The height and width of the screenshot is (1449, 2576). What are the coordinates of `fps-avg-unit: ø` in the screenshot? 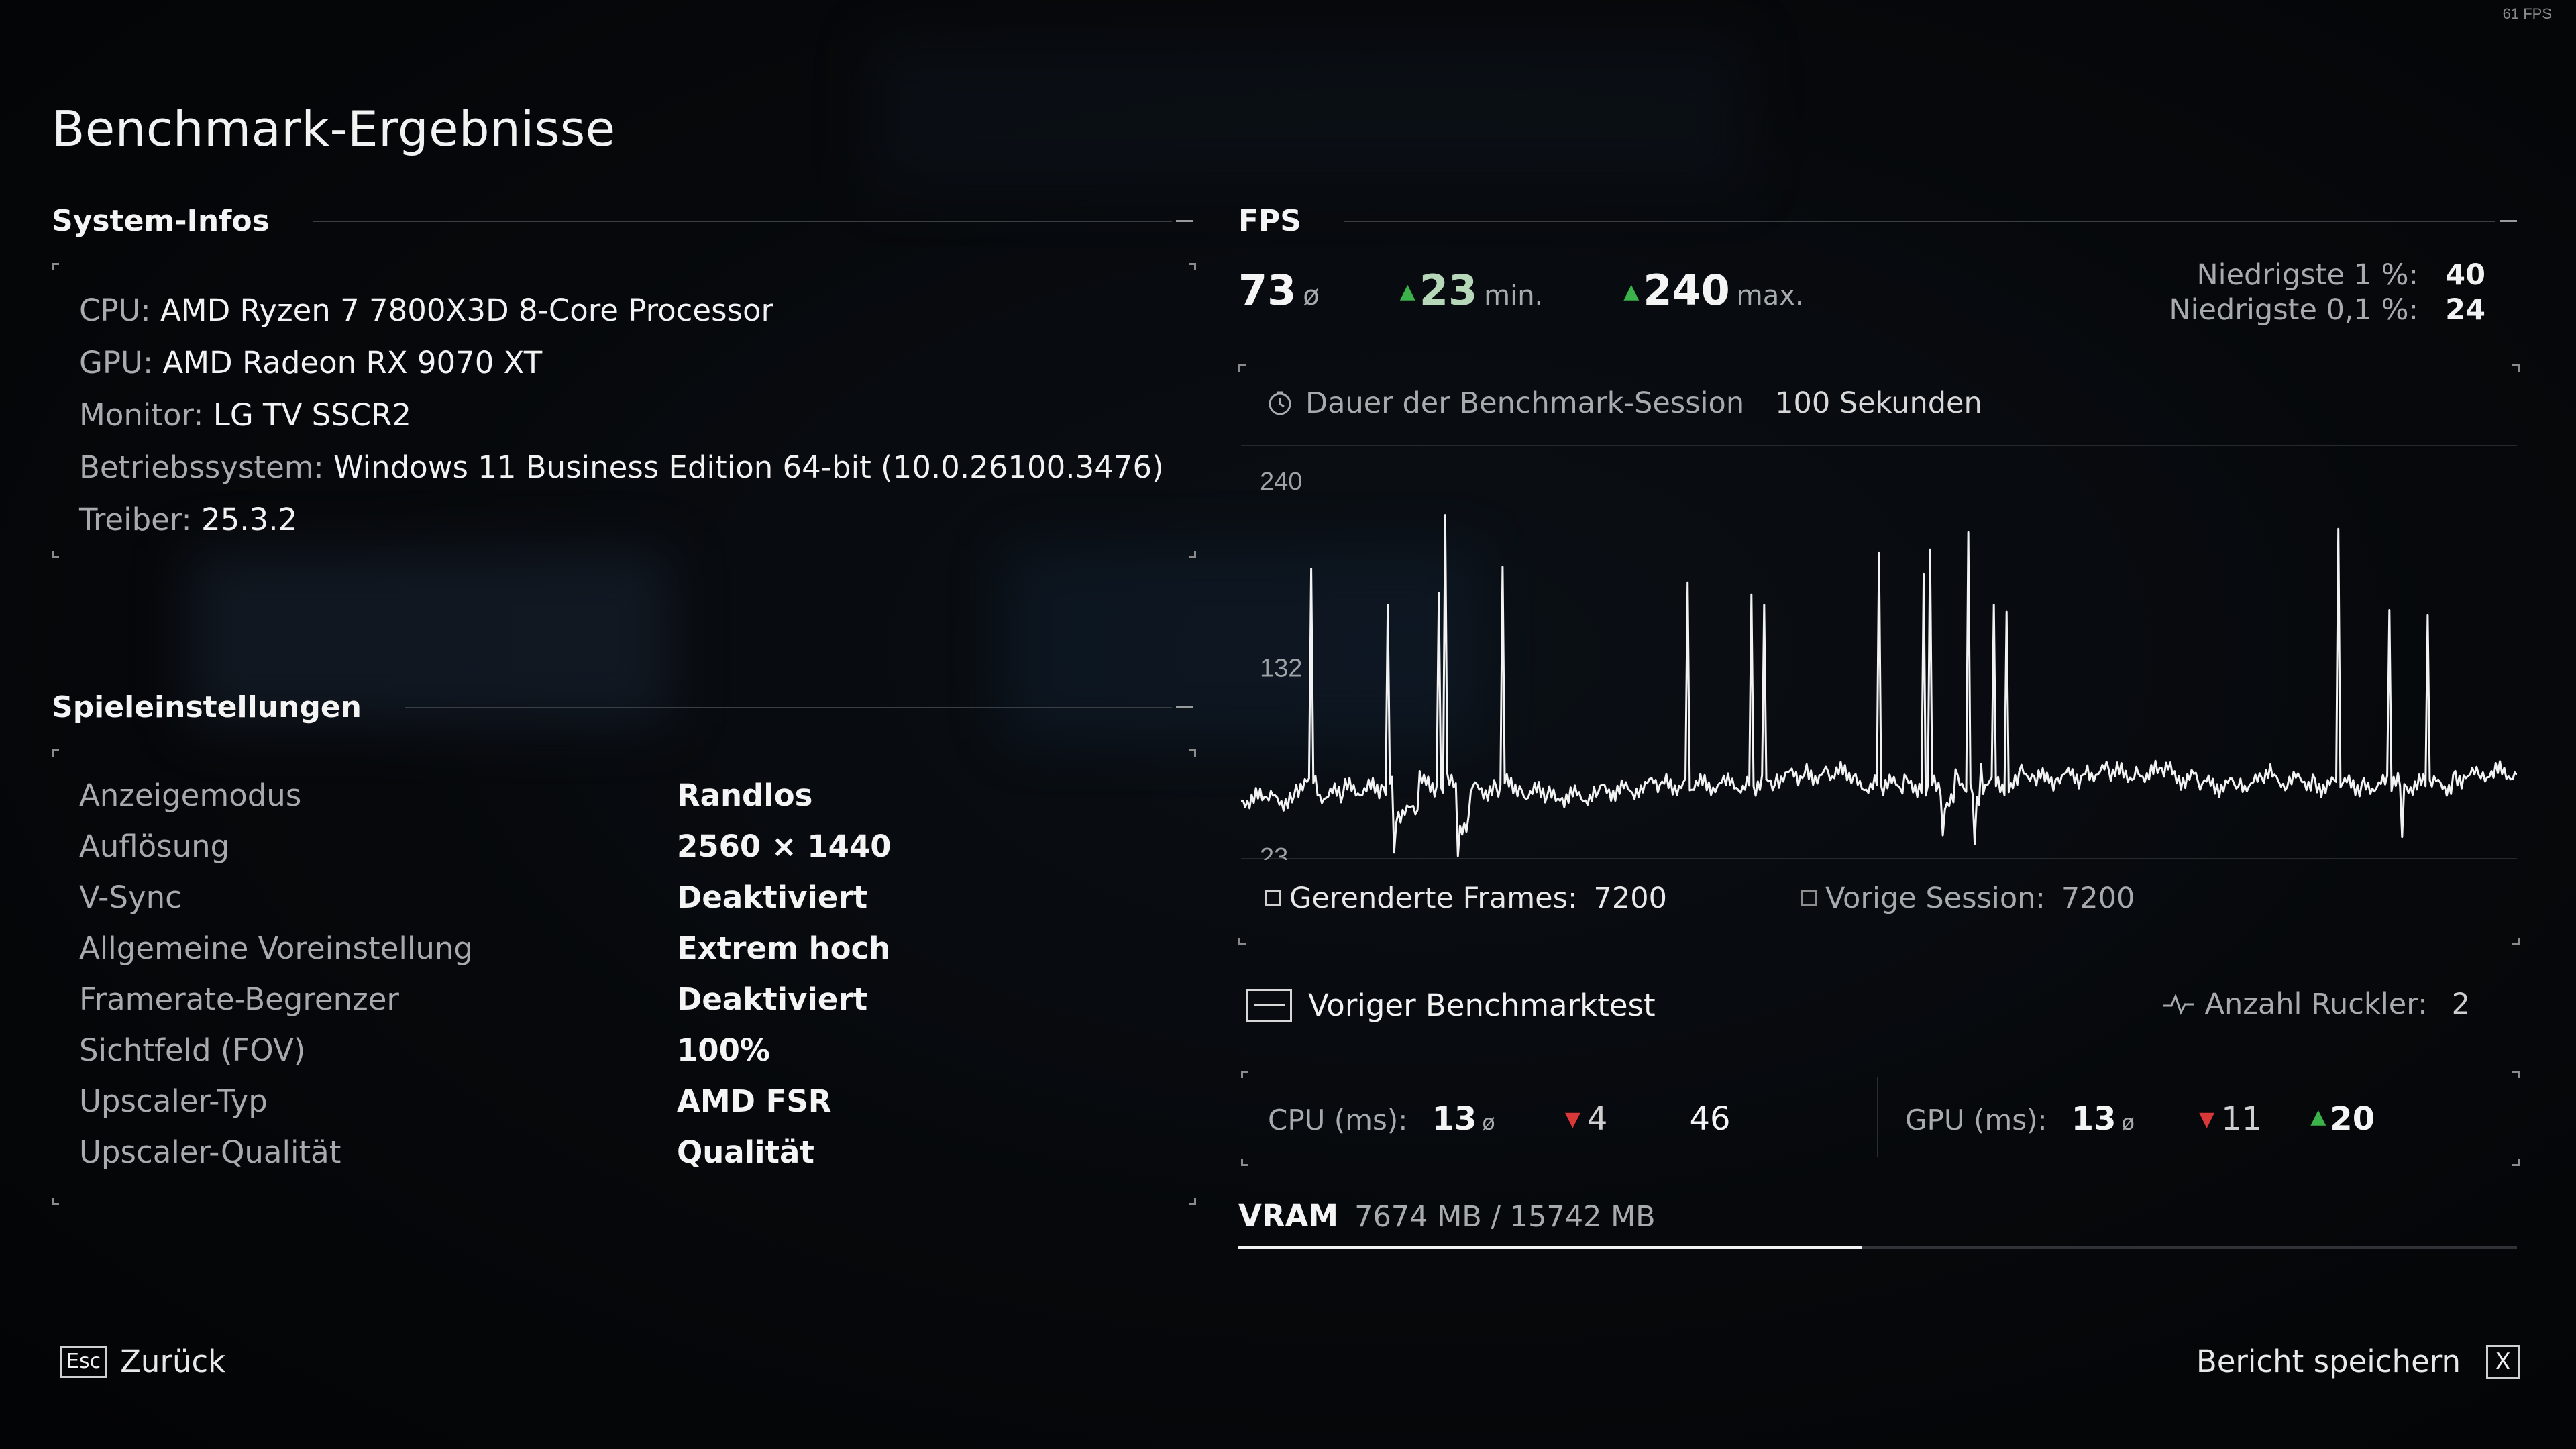 It's located at (1311, 295).